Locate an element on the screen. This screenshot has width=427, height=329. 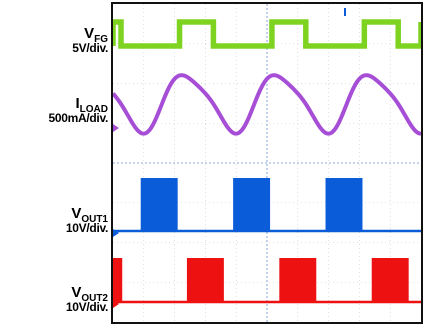
label-iload: ILOAD 500mA/div. is located at coordinates (78, 110).